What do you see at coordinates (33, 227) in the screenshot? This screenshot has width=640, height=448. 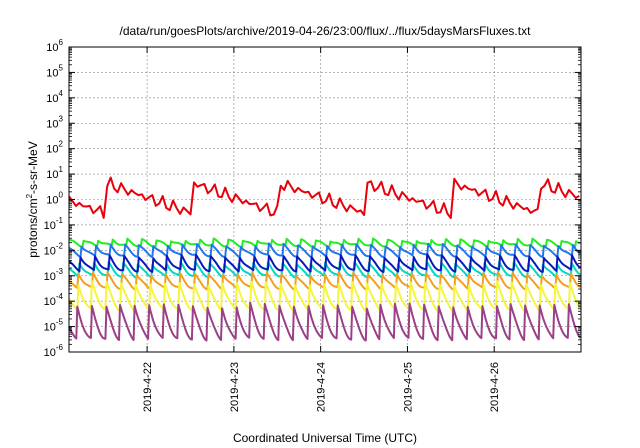 I see `y-label-prefix: protons/cm` at bounding box center [33, 227].